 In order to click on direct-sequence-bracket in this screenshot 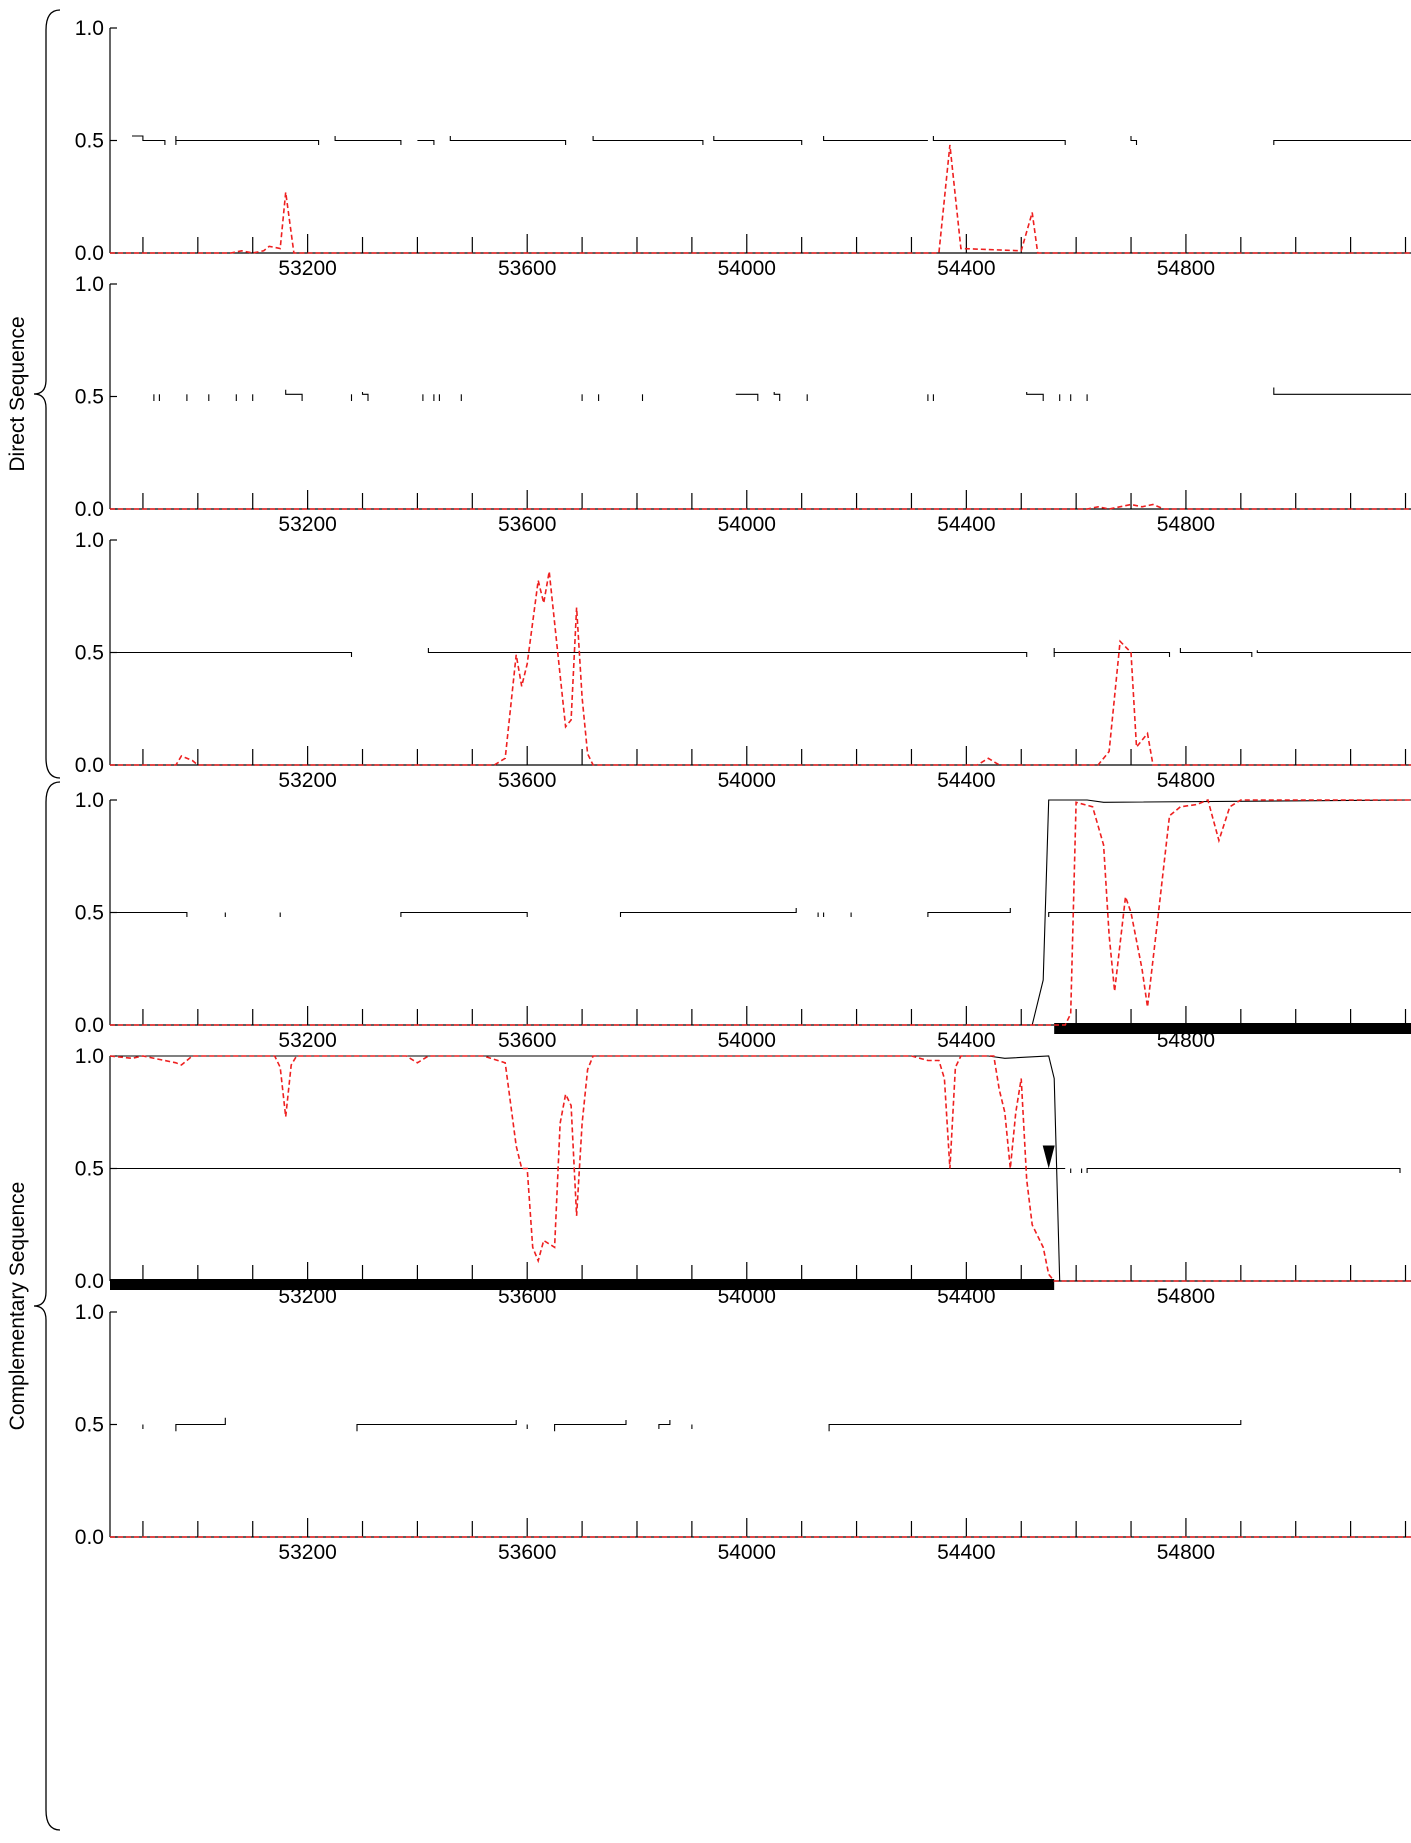, I will do `click(47, 394)`.